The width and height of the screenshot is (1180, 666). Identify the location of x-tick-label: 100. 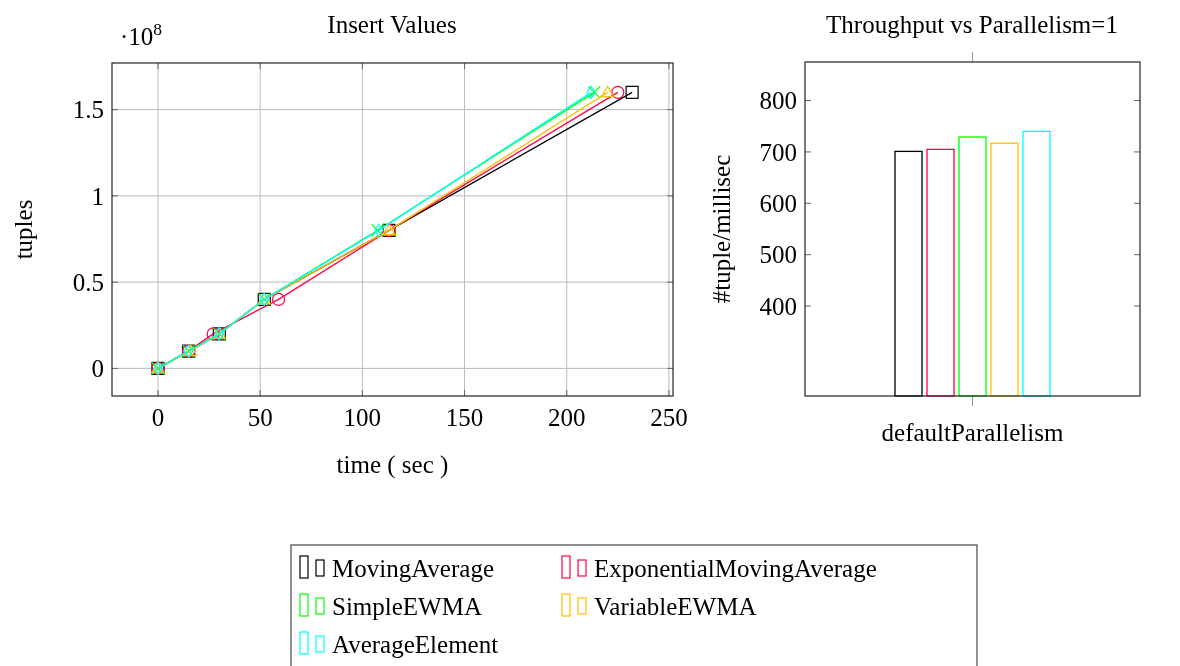
(362, 417).